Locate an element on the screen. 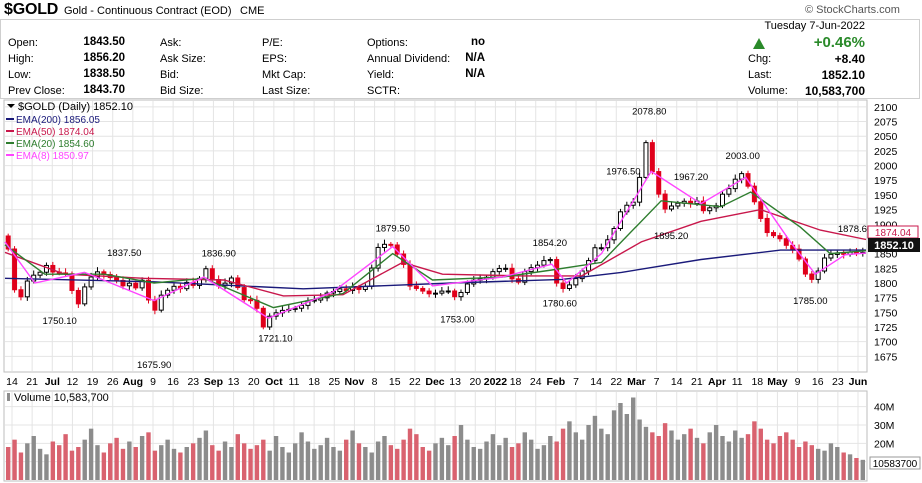  price-annotation: 1753.00 is located at coordinates (457, 320).